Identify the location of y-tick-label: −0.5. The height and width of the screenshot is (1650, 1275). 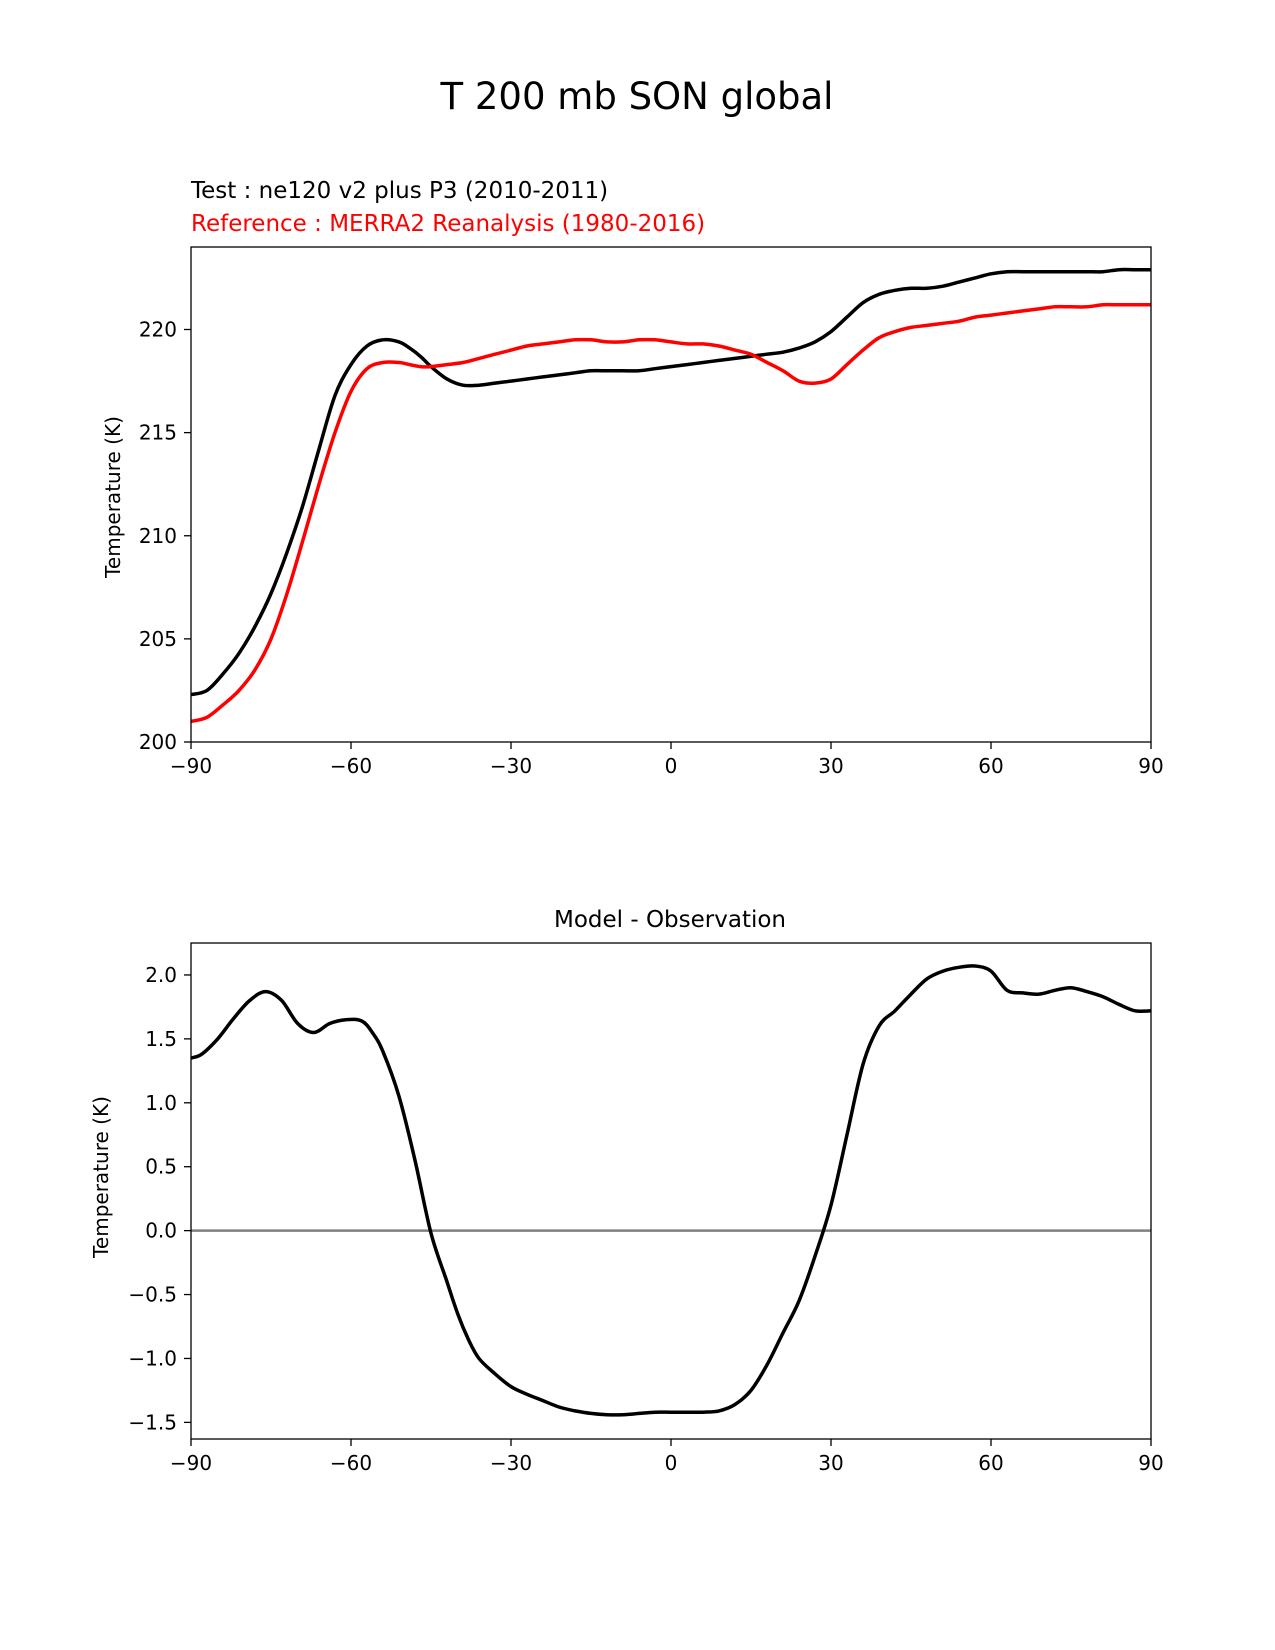
(152, 1295).